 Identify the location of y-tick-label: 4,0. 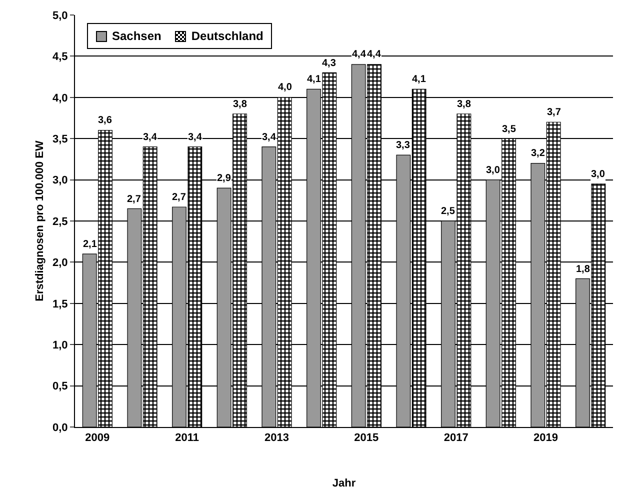
(60, 98).